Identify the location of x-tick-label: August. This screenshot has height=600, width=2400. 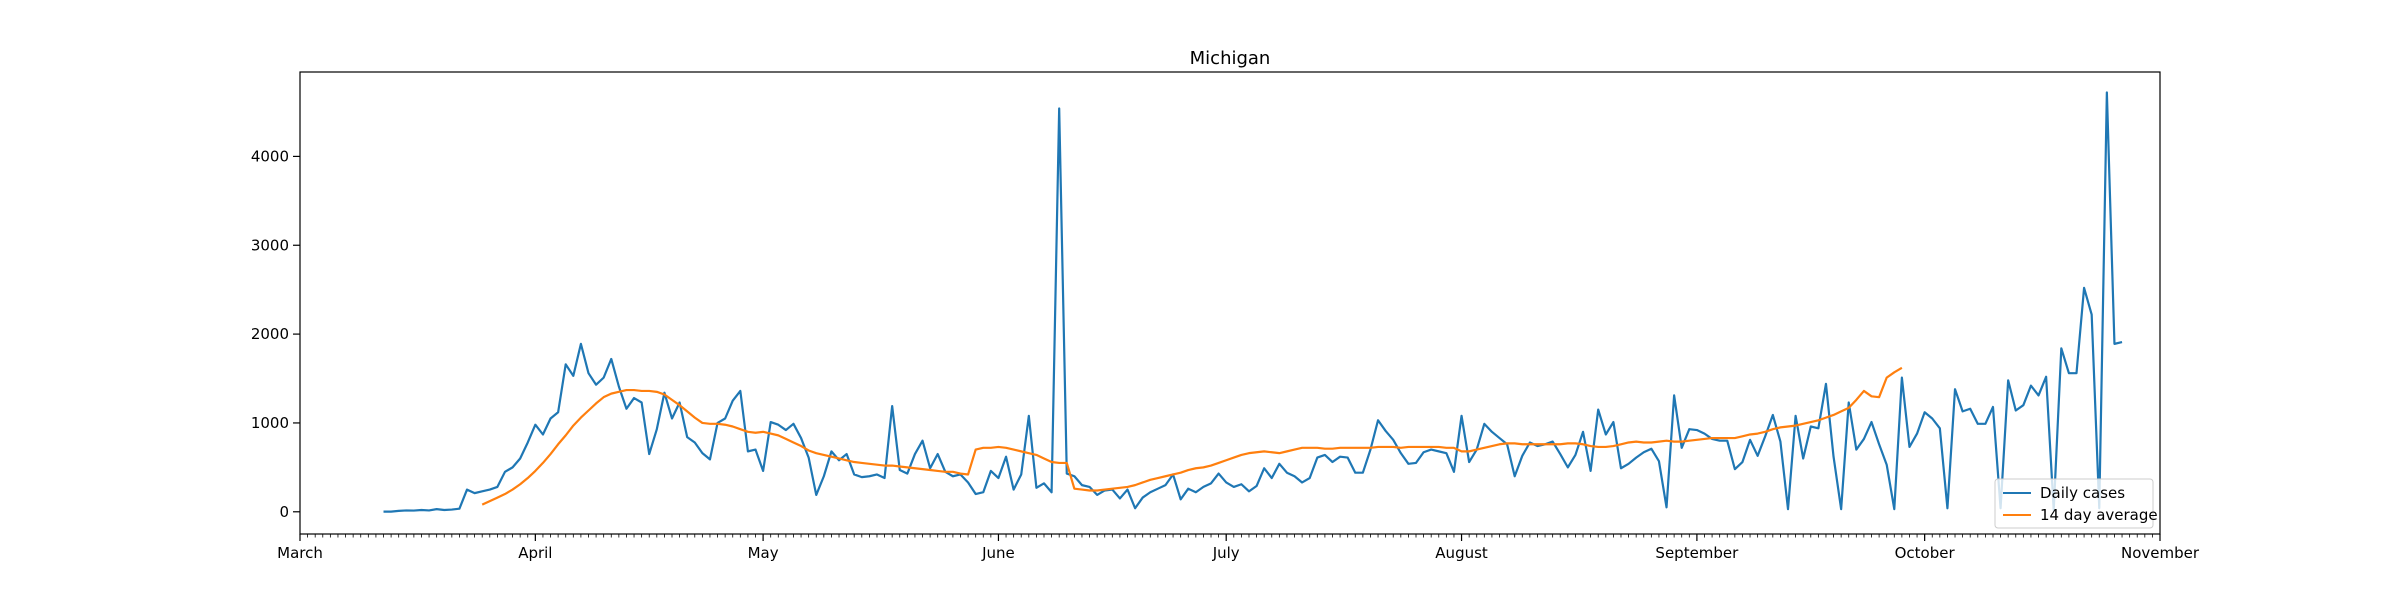
(1461, 553).